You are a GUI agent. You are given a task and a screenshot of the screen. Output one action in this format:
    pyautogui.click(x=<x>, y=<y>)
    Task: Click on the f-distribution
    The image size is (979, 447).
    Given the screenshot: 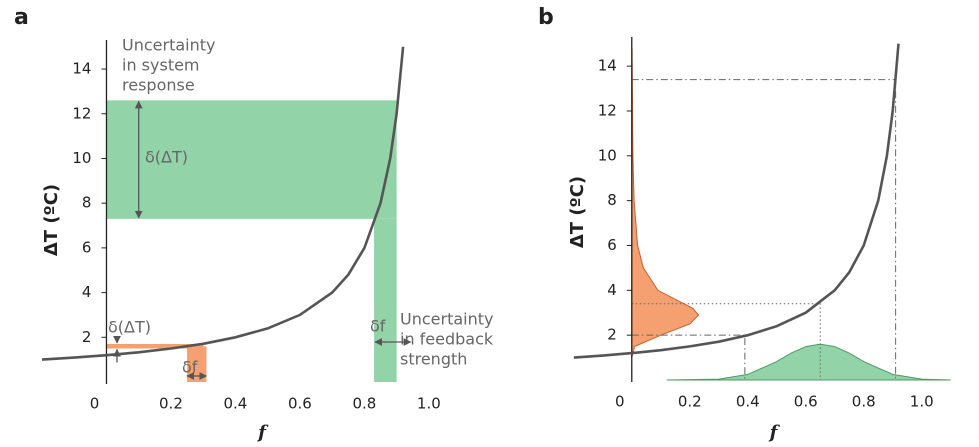 What is the action you would take?
    pyautogui.click(x=808, y=362)
    